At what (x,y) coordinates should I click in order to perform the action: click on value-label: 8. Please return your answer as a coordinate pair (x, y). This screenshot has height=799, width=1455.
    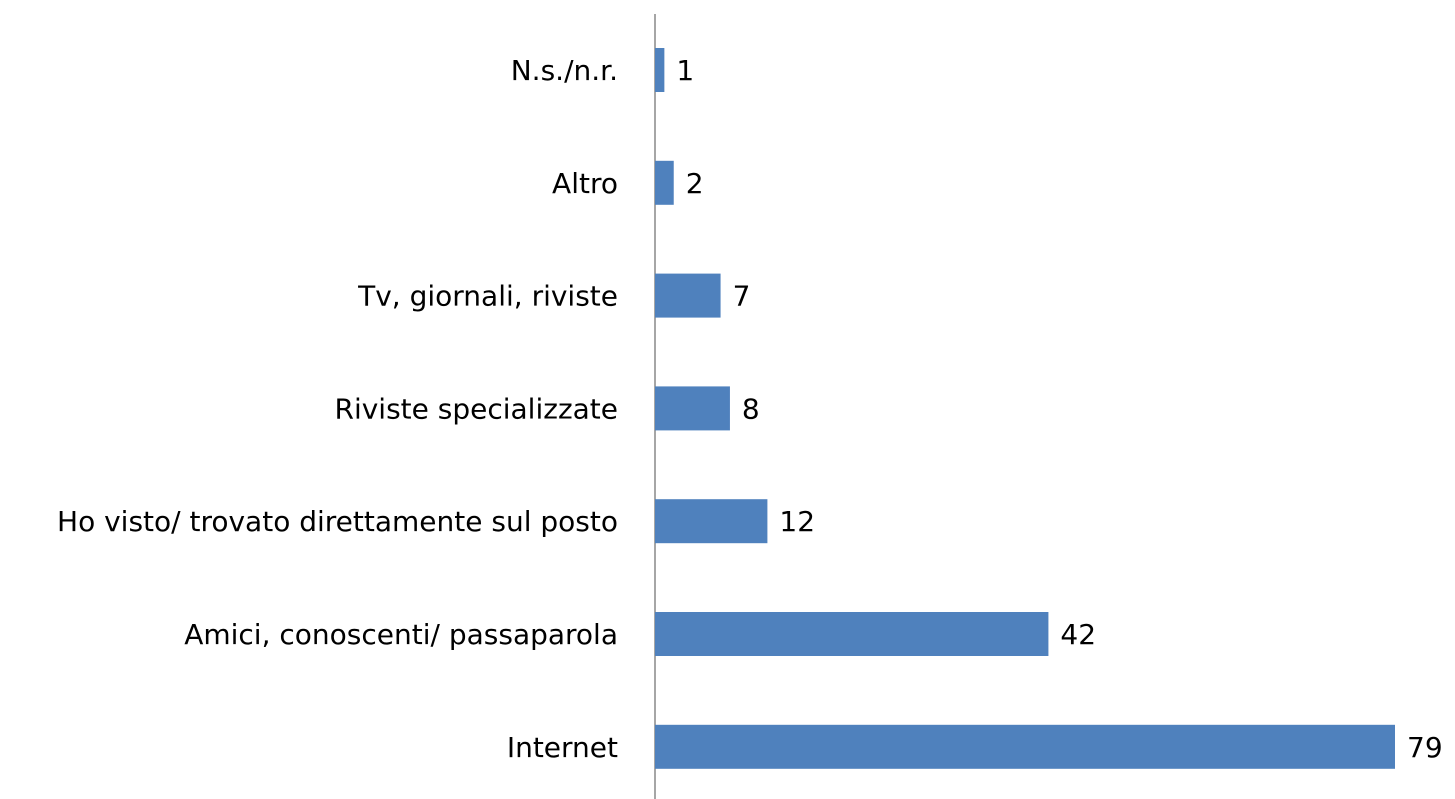
    Looking at the image, I should click on (751, 408).